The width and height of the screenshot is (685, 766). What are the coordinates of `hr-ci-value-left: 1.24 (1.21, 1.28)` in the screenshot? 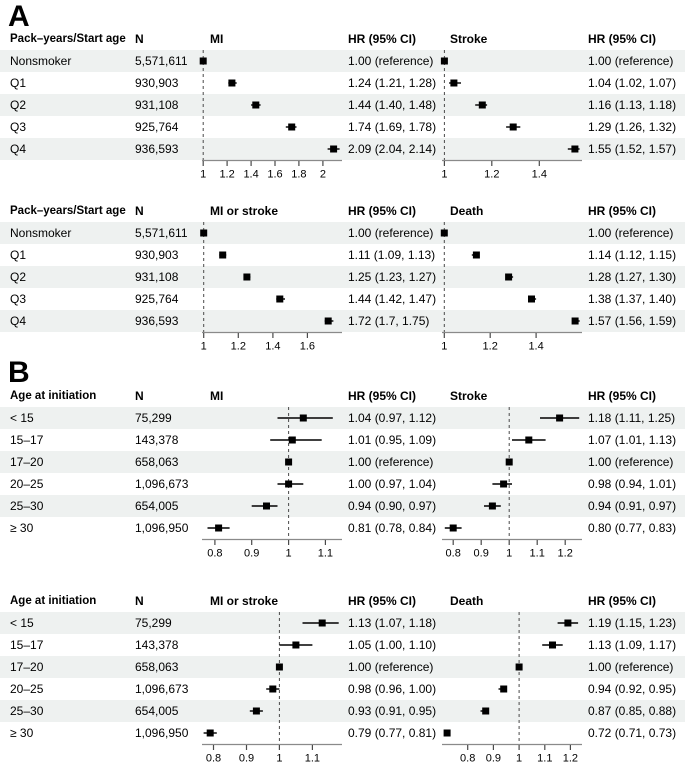 It's located at (392, 83).